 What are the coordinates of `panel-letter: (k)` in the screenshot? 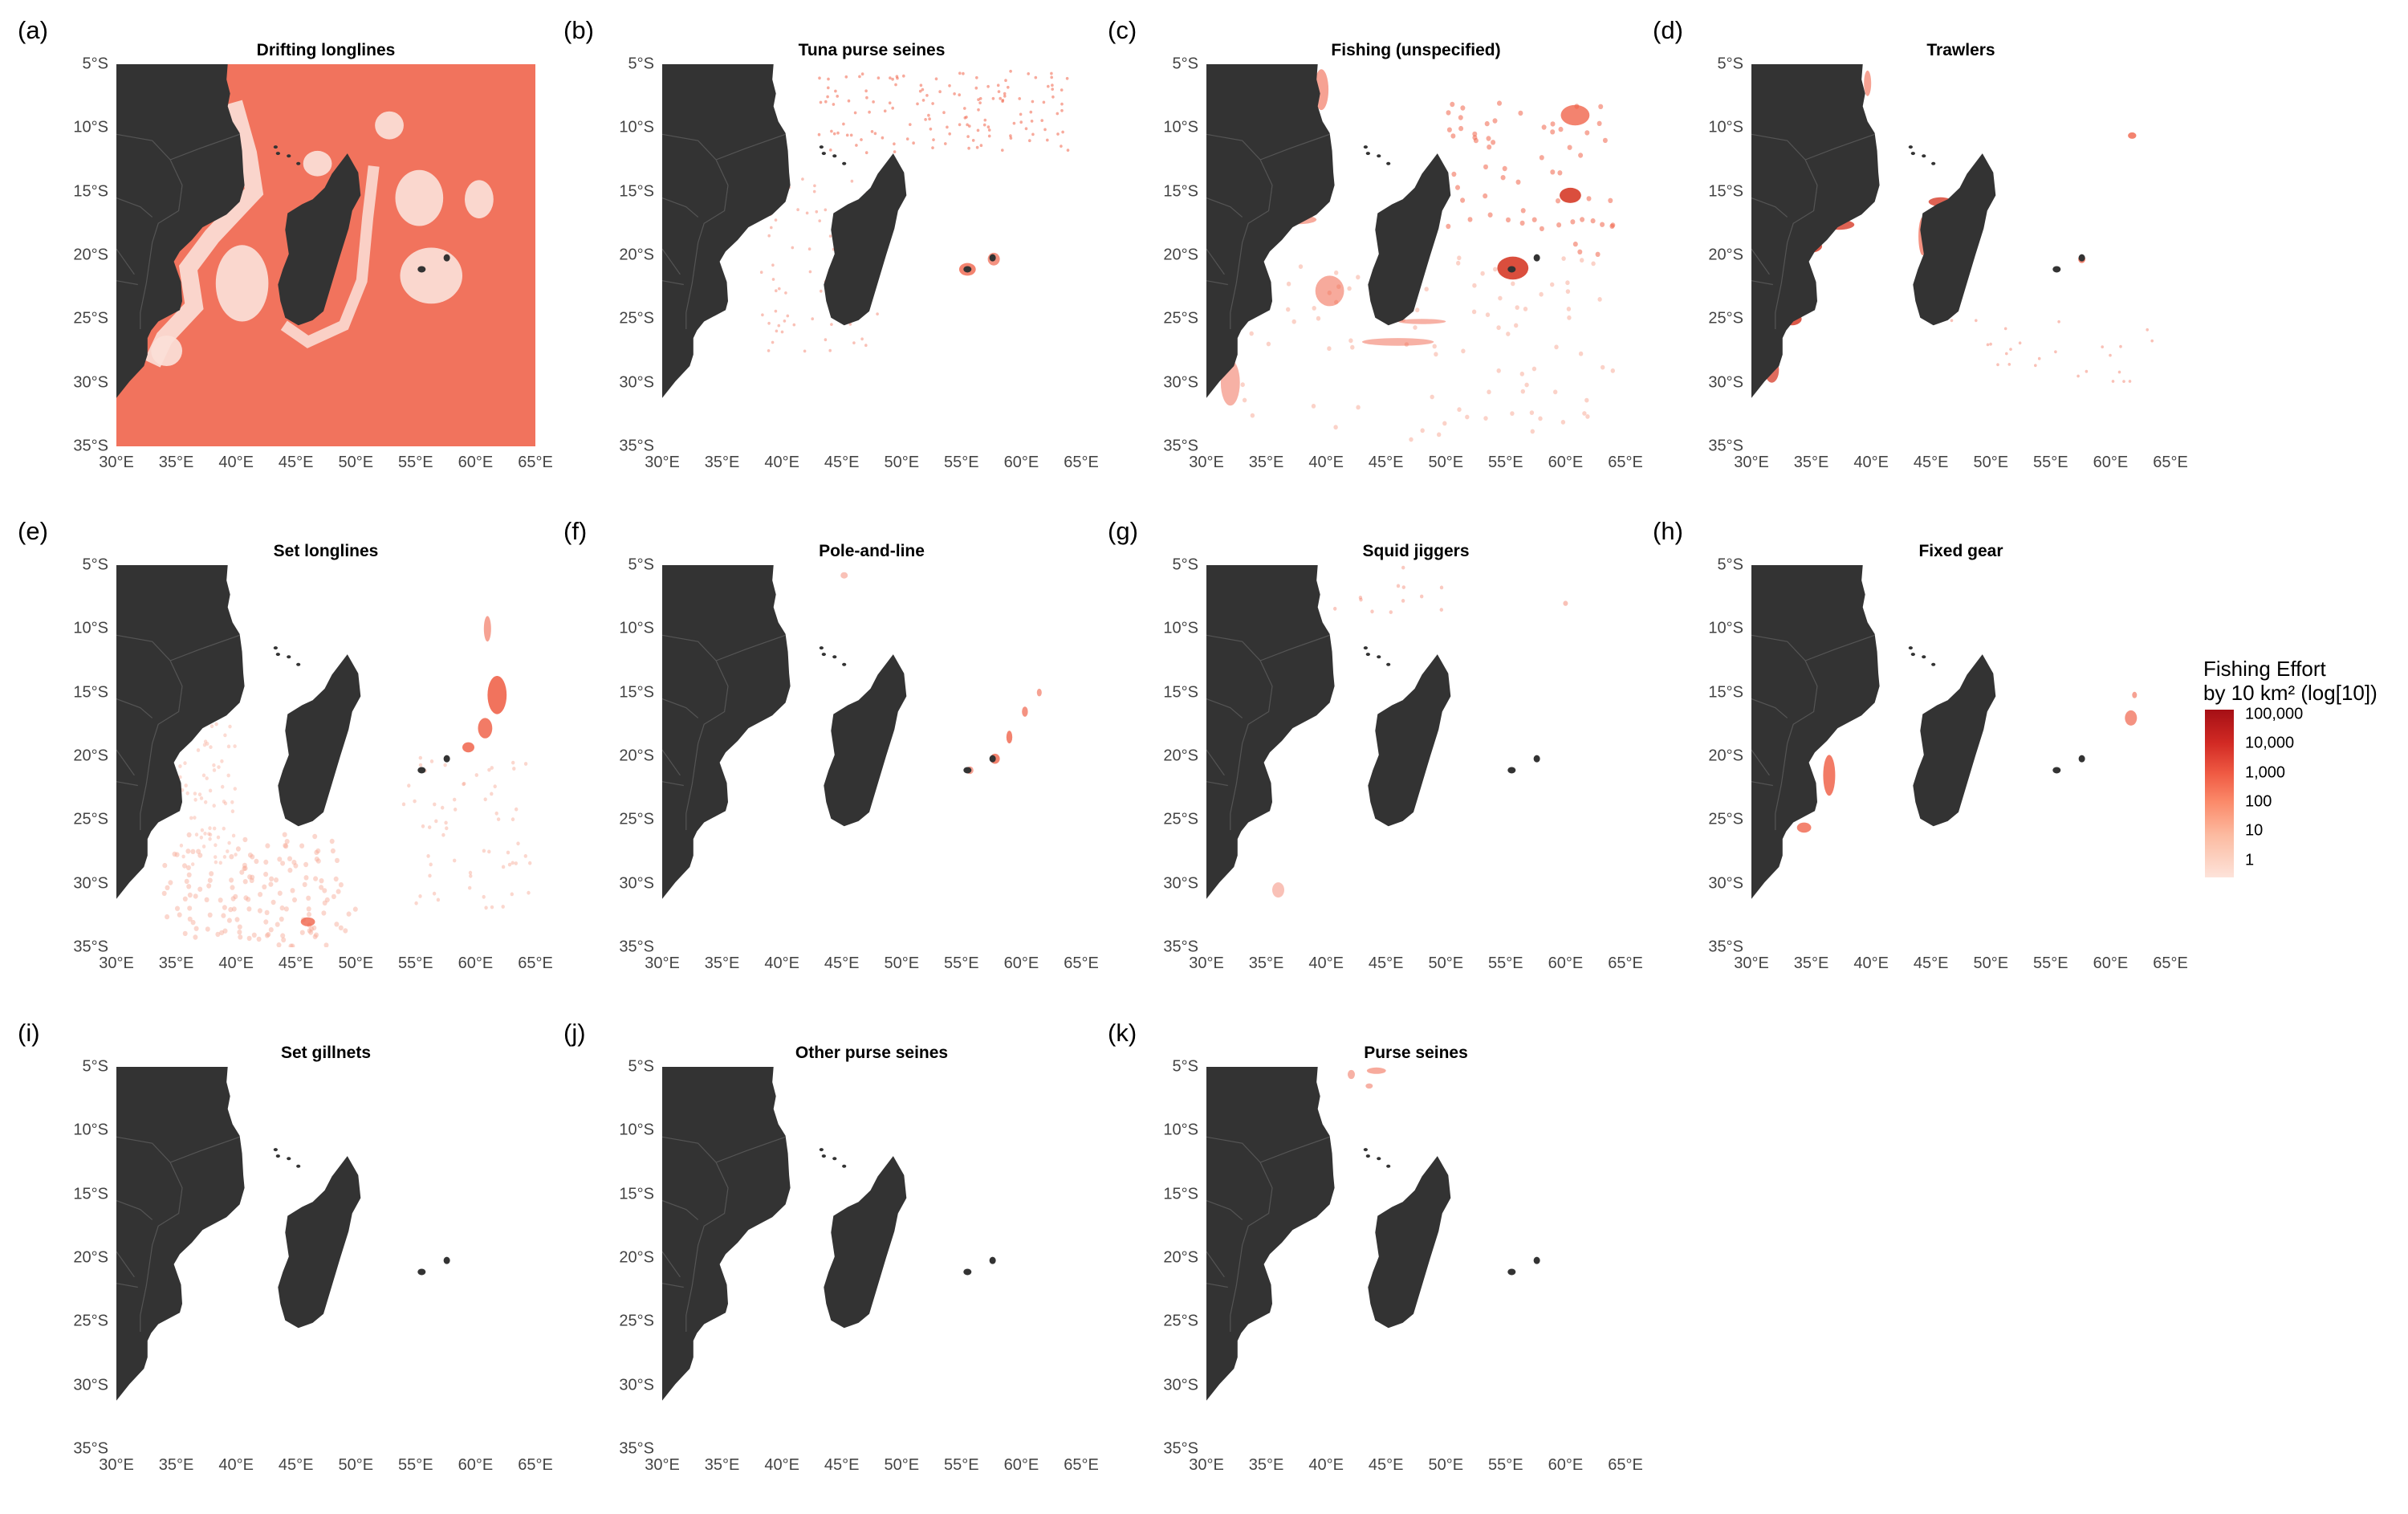 It's located at (1122, 1033).